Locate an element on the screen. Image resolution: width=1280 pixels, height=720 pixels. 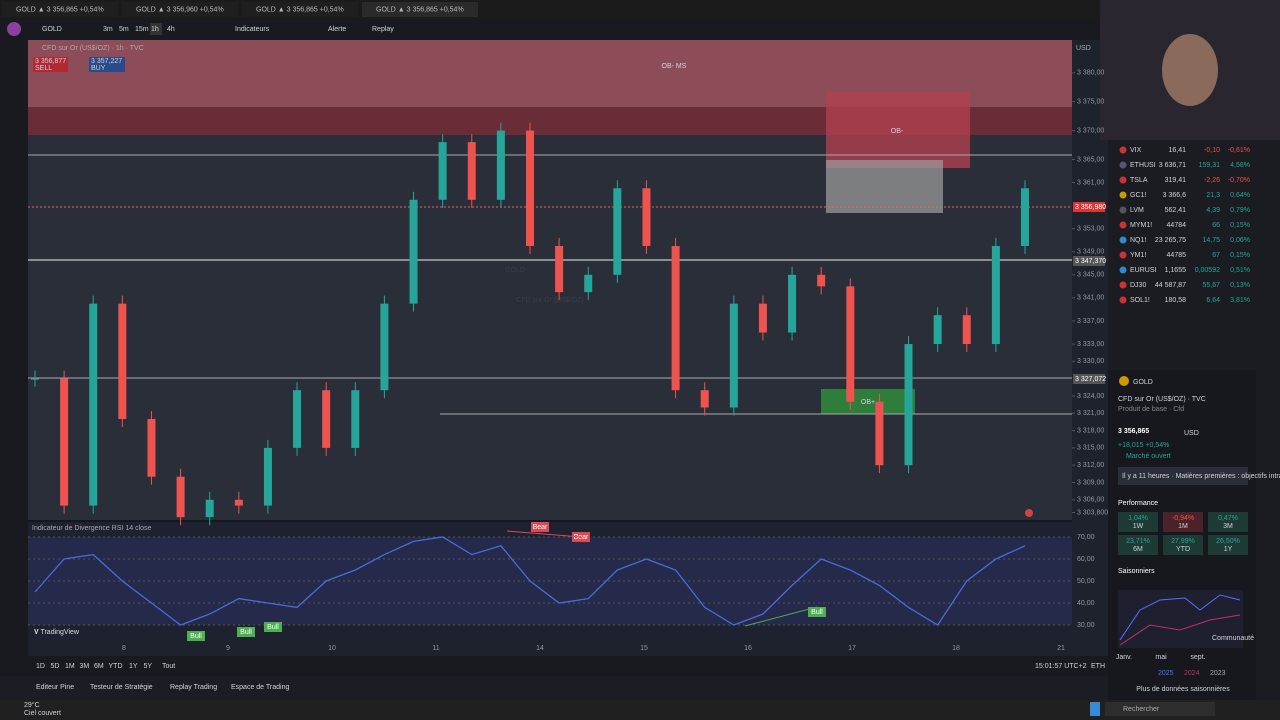
bottom-tab: Editeur Pine is located at coordinates (55, 687).